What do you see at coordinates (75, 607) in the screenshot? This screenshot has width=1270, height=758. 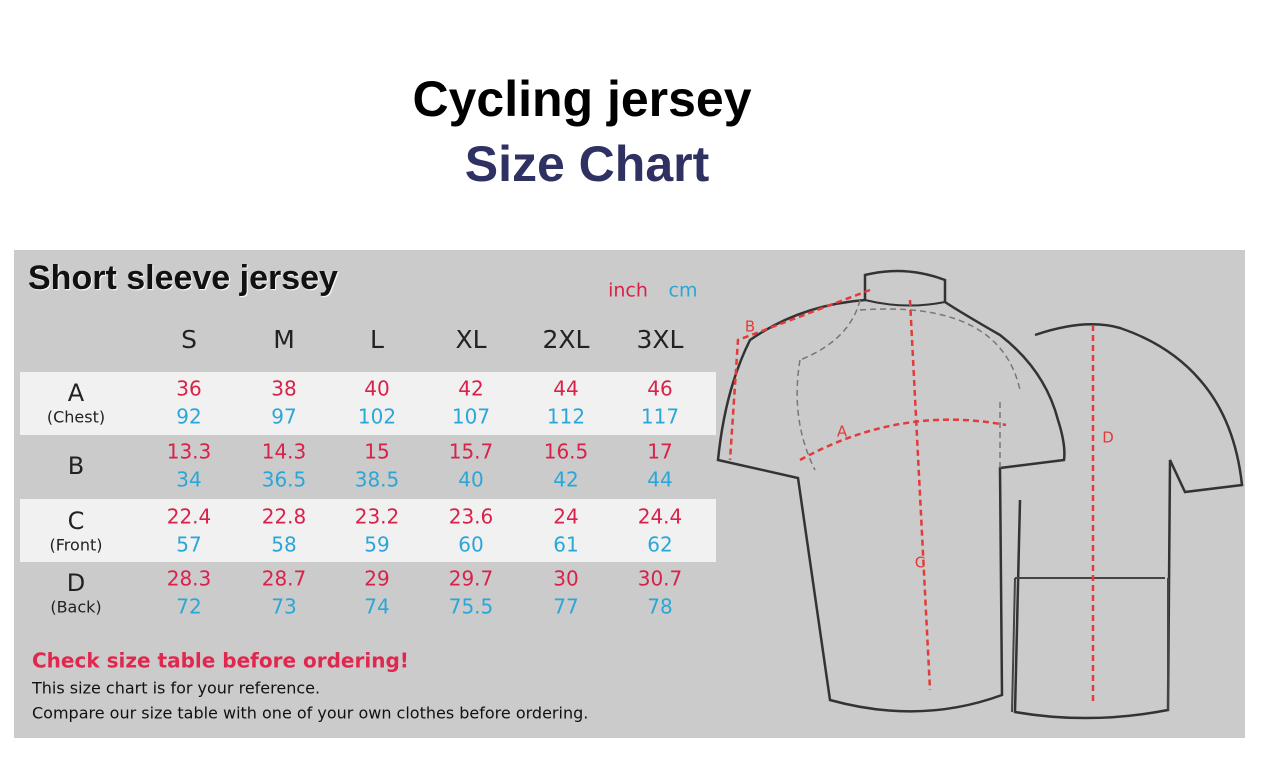 I see `row-sublabel: (Back)` at bounding box center [75, 607].